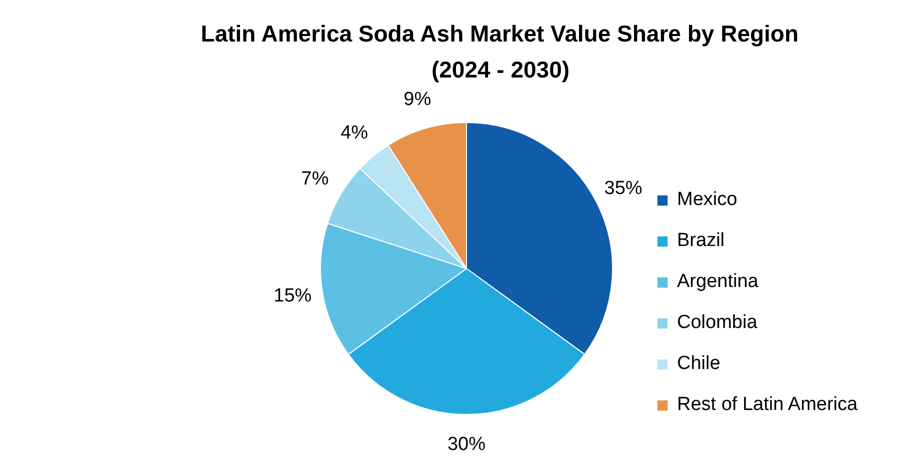  Describe the element at coordinates (354, 133) in the screenshot. I see `data-label: 4%` at that location.